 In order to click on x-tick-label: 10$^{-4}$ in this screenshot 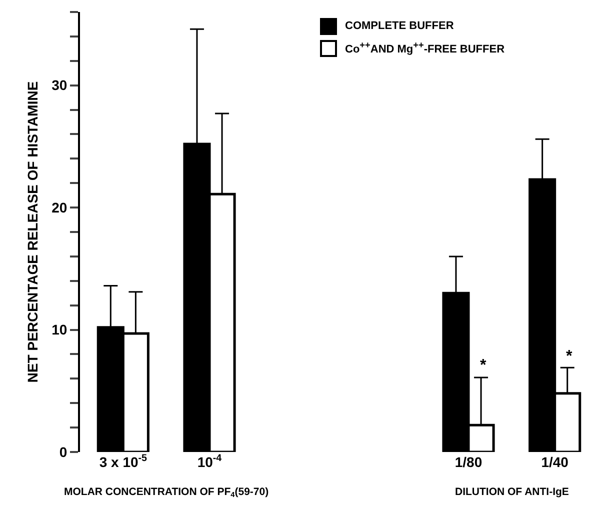, I will do `click(209, 461)`.